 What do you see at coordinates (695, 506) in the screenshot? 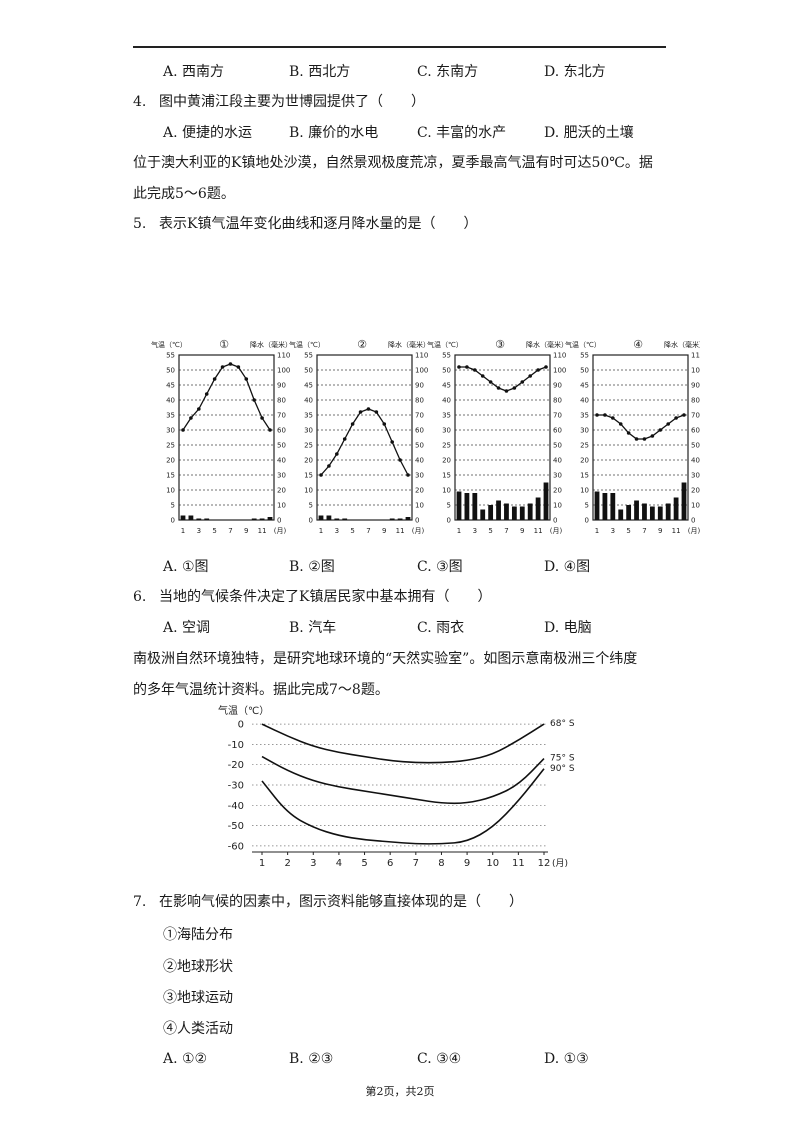
I see `precip-tick-label: 10` at bounding box center [695, 506].